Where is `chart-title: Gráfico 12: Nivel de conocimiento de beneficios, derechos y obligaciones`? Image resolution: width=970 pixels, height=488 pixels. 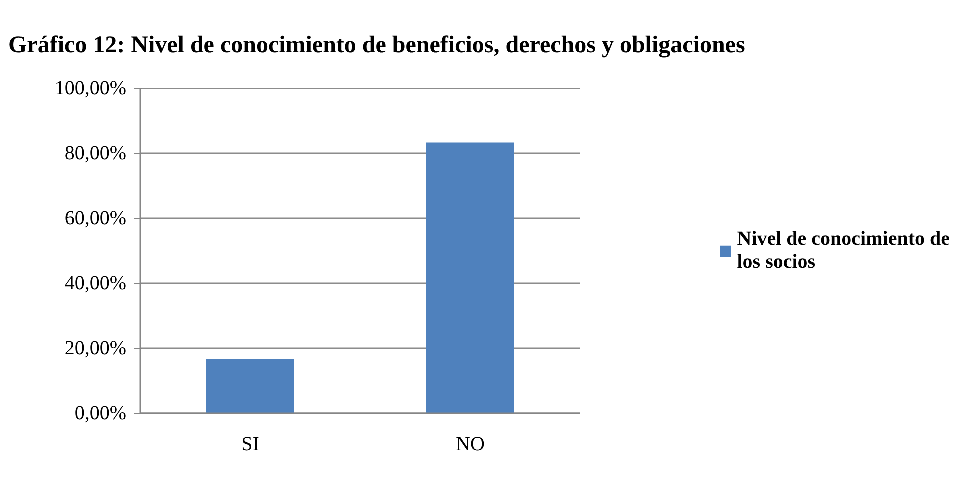
chart-title: Gráfico 12: Nivel de conocimiento de beneficios, derechos y obligaciones is located at coordinates (377, 45).